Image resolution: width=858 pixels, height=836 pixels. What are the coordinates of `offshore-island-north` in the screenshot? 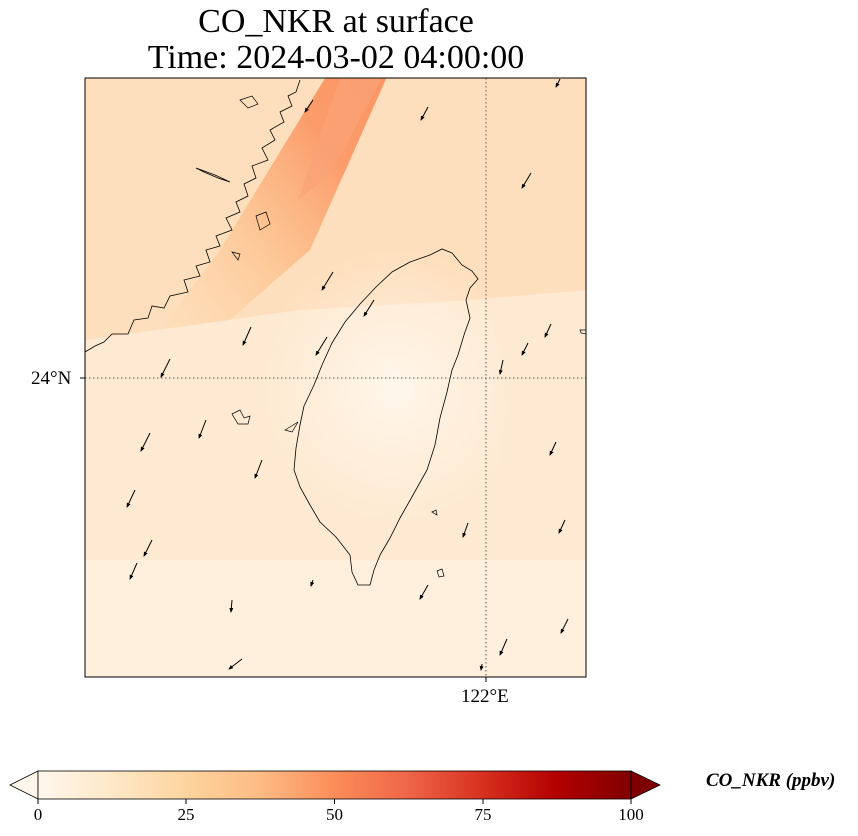 It's located at (249, 102).